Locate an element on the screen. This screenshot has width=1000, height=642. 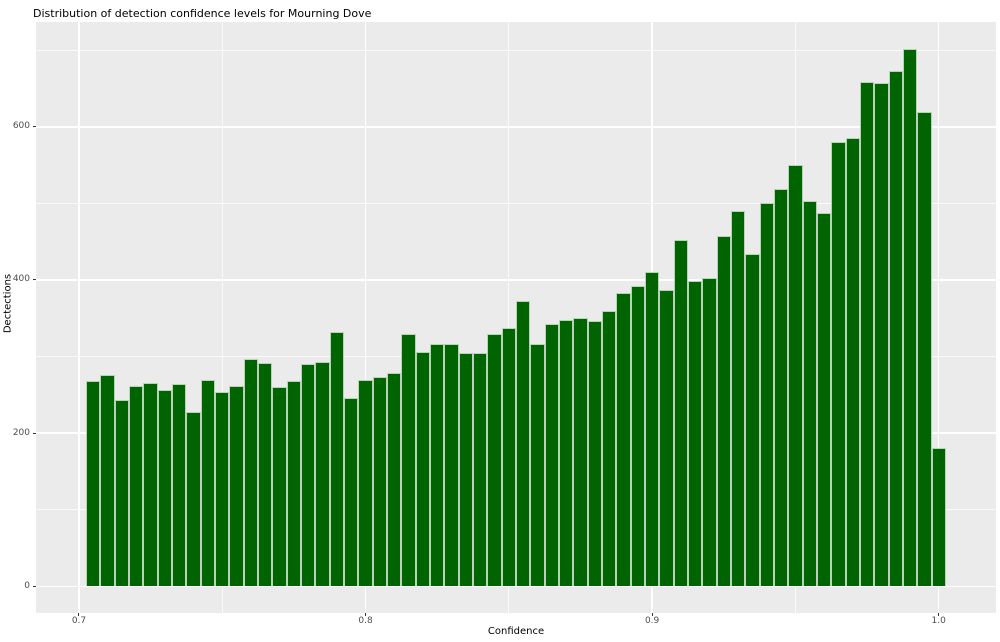
y-tick-label: 400 is located at coordinates (21, 279).